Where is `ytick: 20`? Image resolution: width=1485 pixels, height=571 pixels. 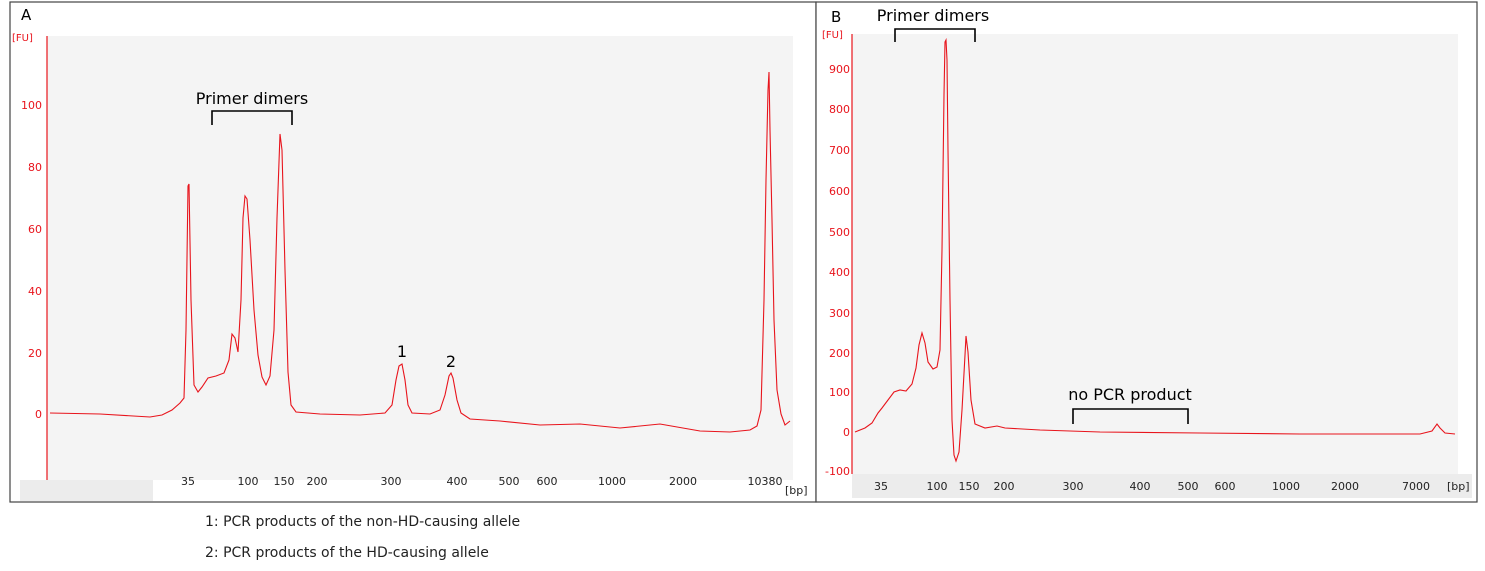
ytick: 20 is located at coordinates (35, 353).